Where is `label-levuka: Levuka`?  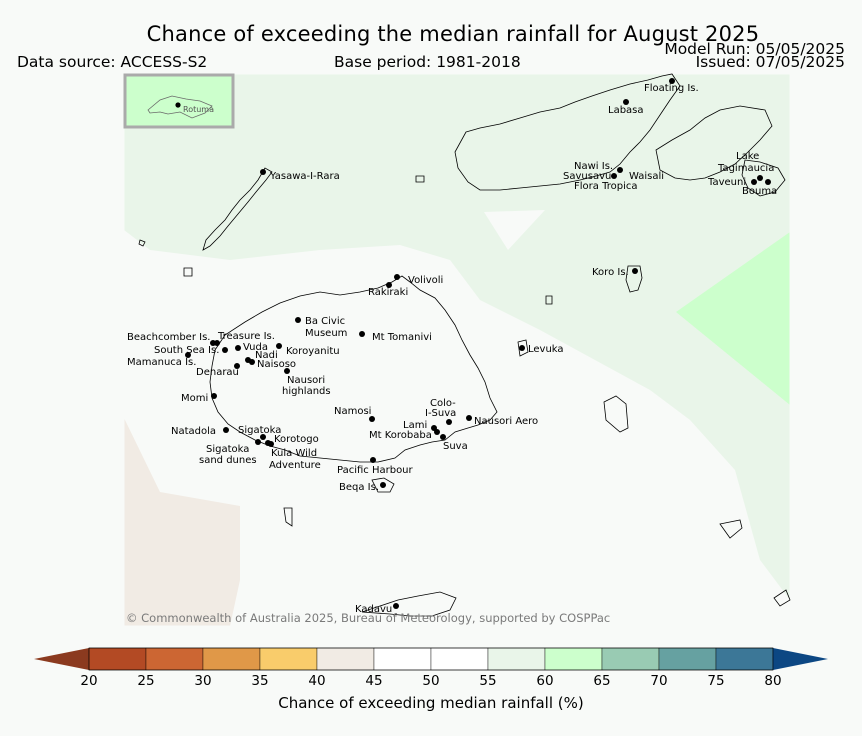 label-levuka: Levuka is located at coordinates (546, 349).